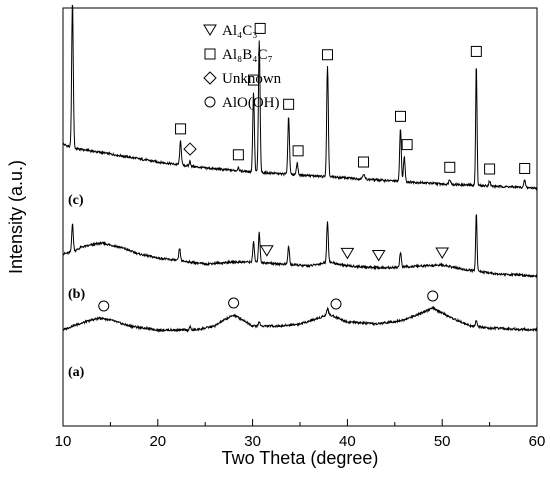 The width and height of the screenshot is (550, 480). I want to click on legend-label: Al₈B₄C₇, so click(247, 55).